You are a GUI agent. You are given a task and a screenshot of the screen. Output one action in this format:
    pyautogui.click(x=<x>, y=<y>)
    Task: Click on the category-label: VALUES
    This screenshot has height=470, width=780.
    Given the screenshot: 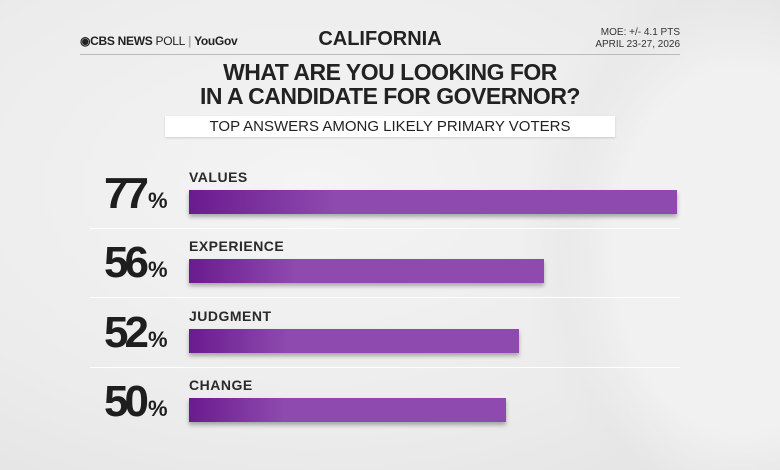 What is the action you would take?
    pyautogui.click(x=218, y=177)
    